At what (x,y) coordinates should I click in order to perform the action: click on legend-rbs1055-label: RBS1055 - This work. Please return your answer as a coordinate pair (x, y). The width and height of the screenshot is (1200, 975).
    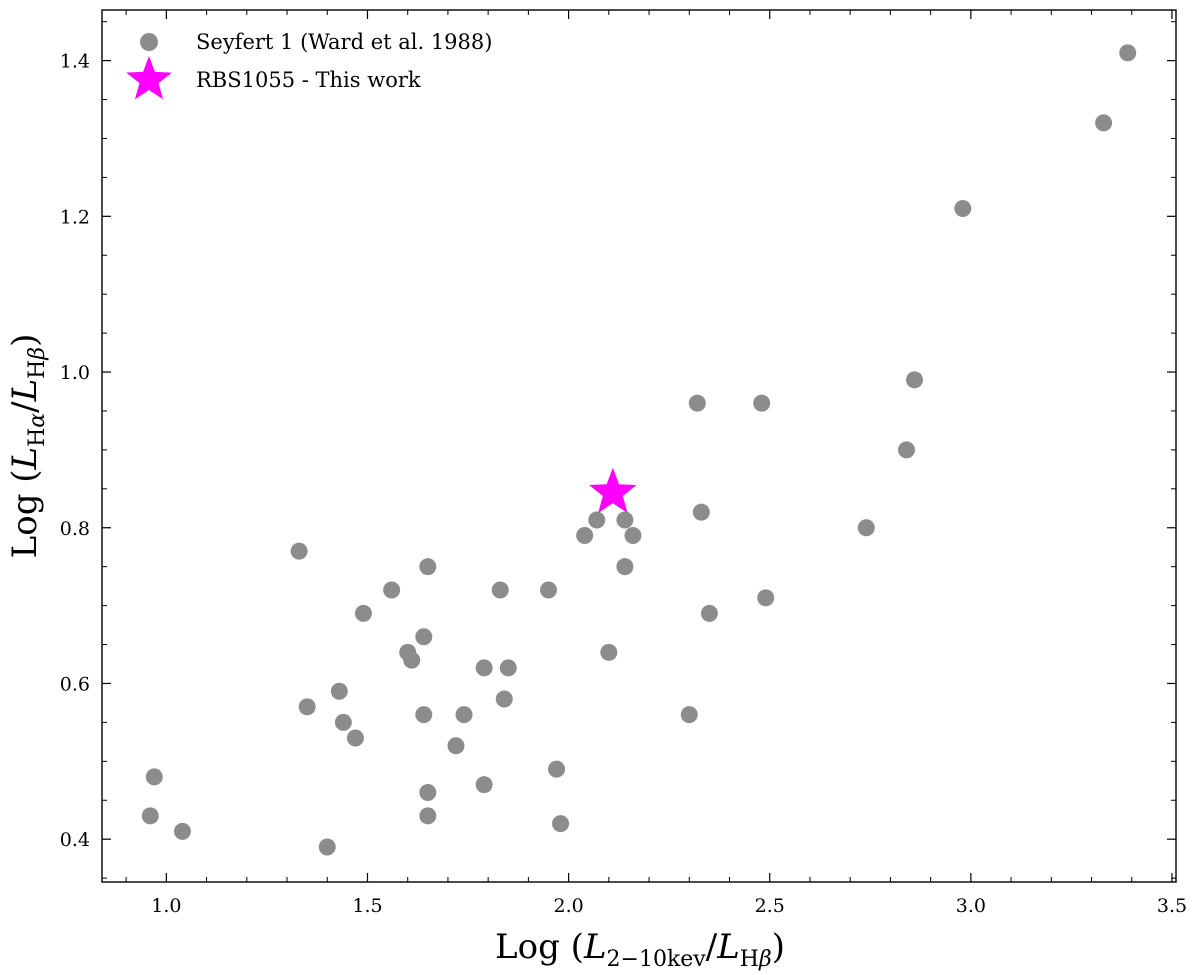
    Looking at the image, I should click on (308, 80).